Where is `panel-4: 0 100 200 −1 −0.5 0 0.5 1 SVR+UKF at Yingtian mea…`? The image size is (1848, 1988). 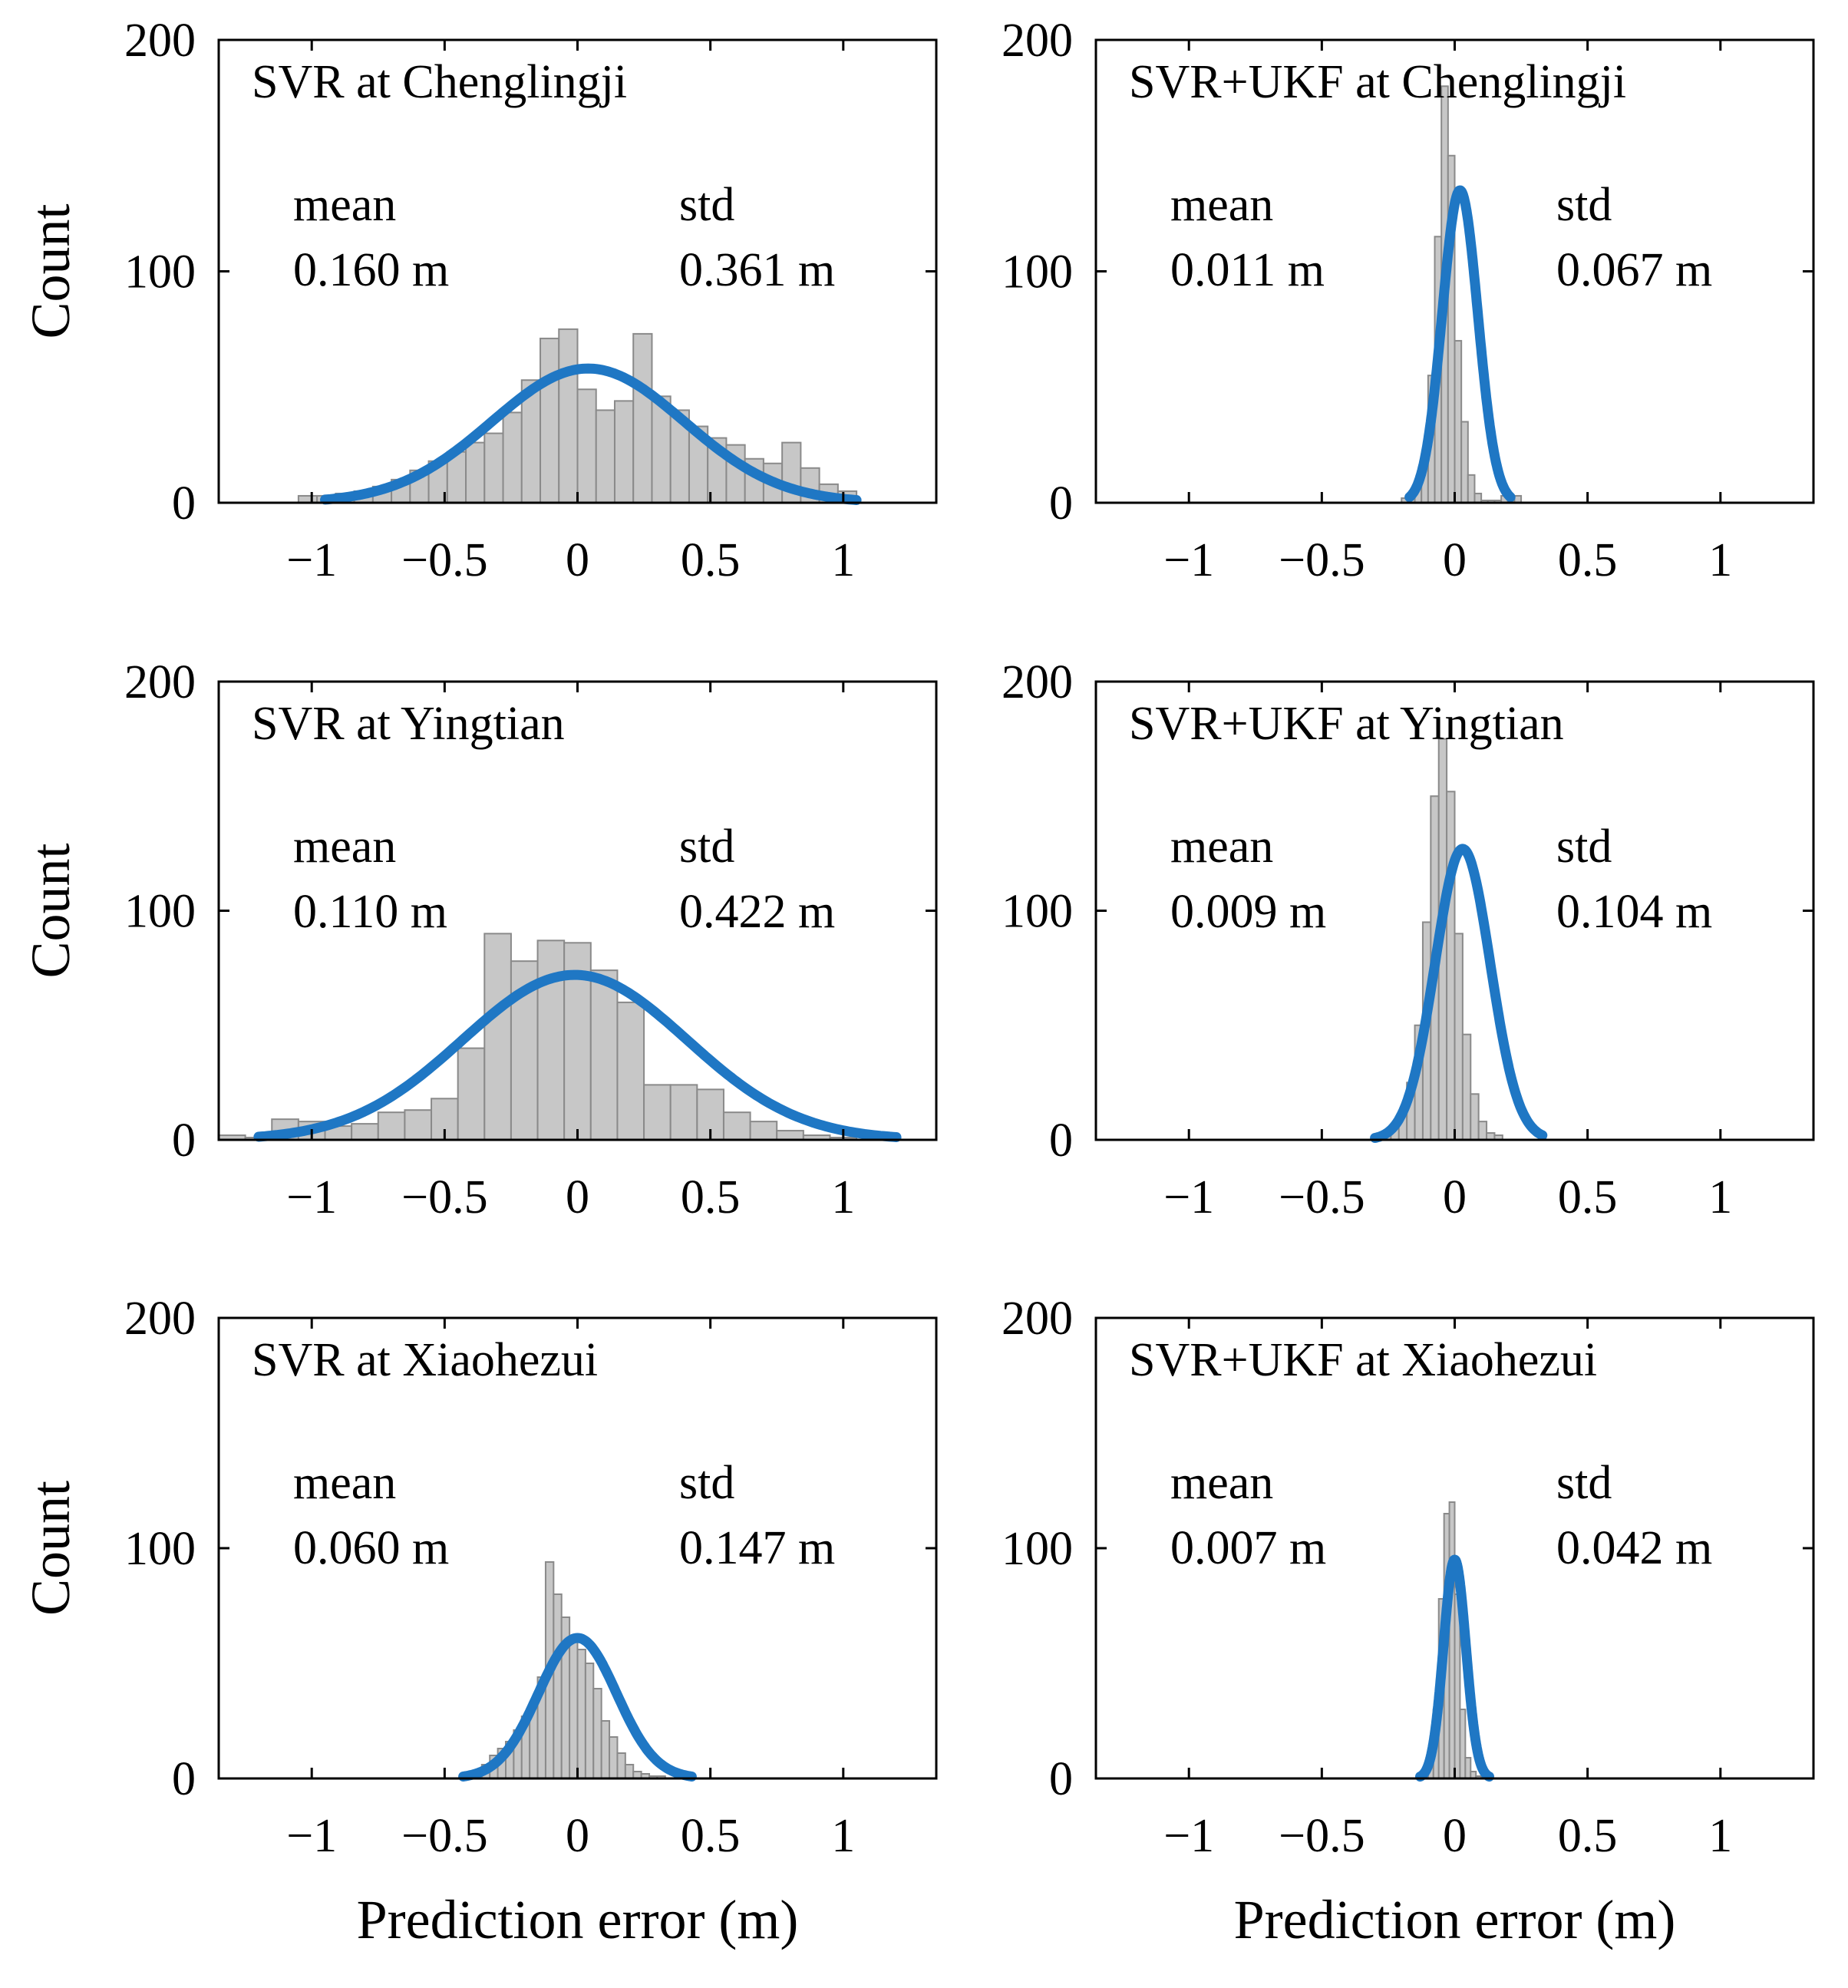 panel-4: 0 100 200 −1 −0.5 0 0.5 1 SVR+UKF at Yingtian mea… is located at coordinates (1408, 940).